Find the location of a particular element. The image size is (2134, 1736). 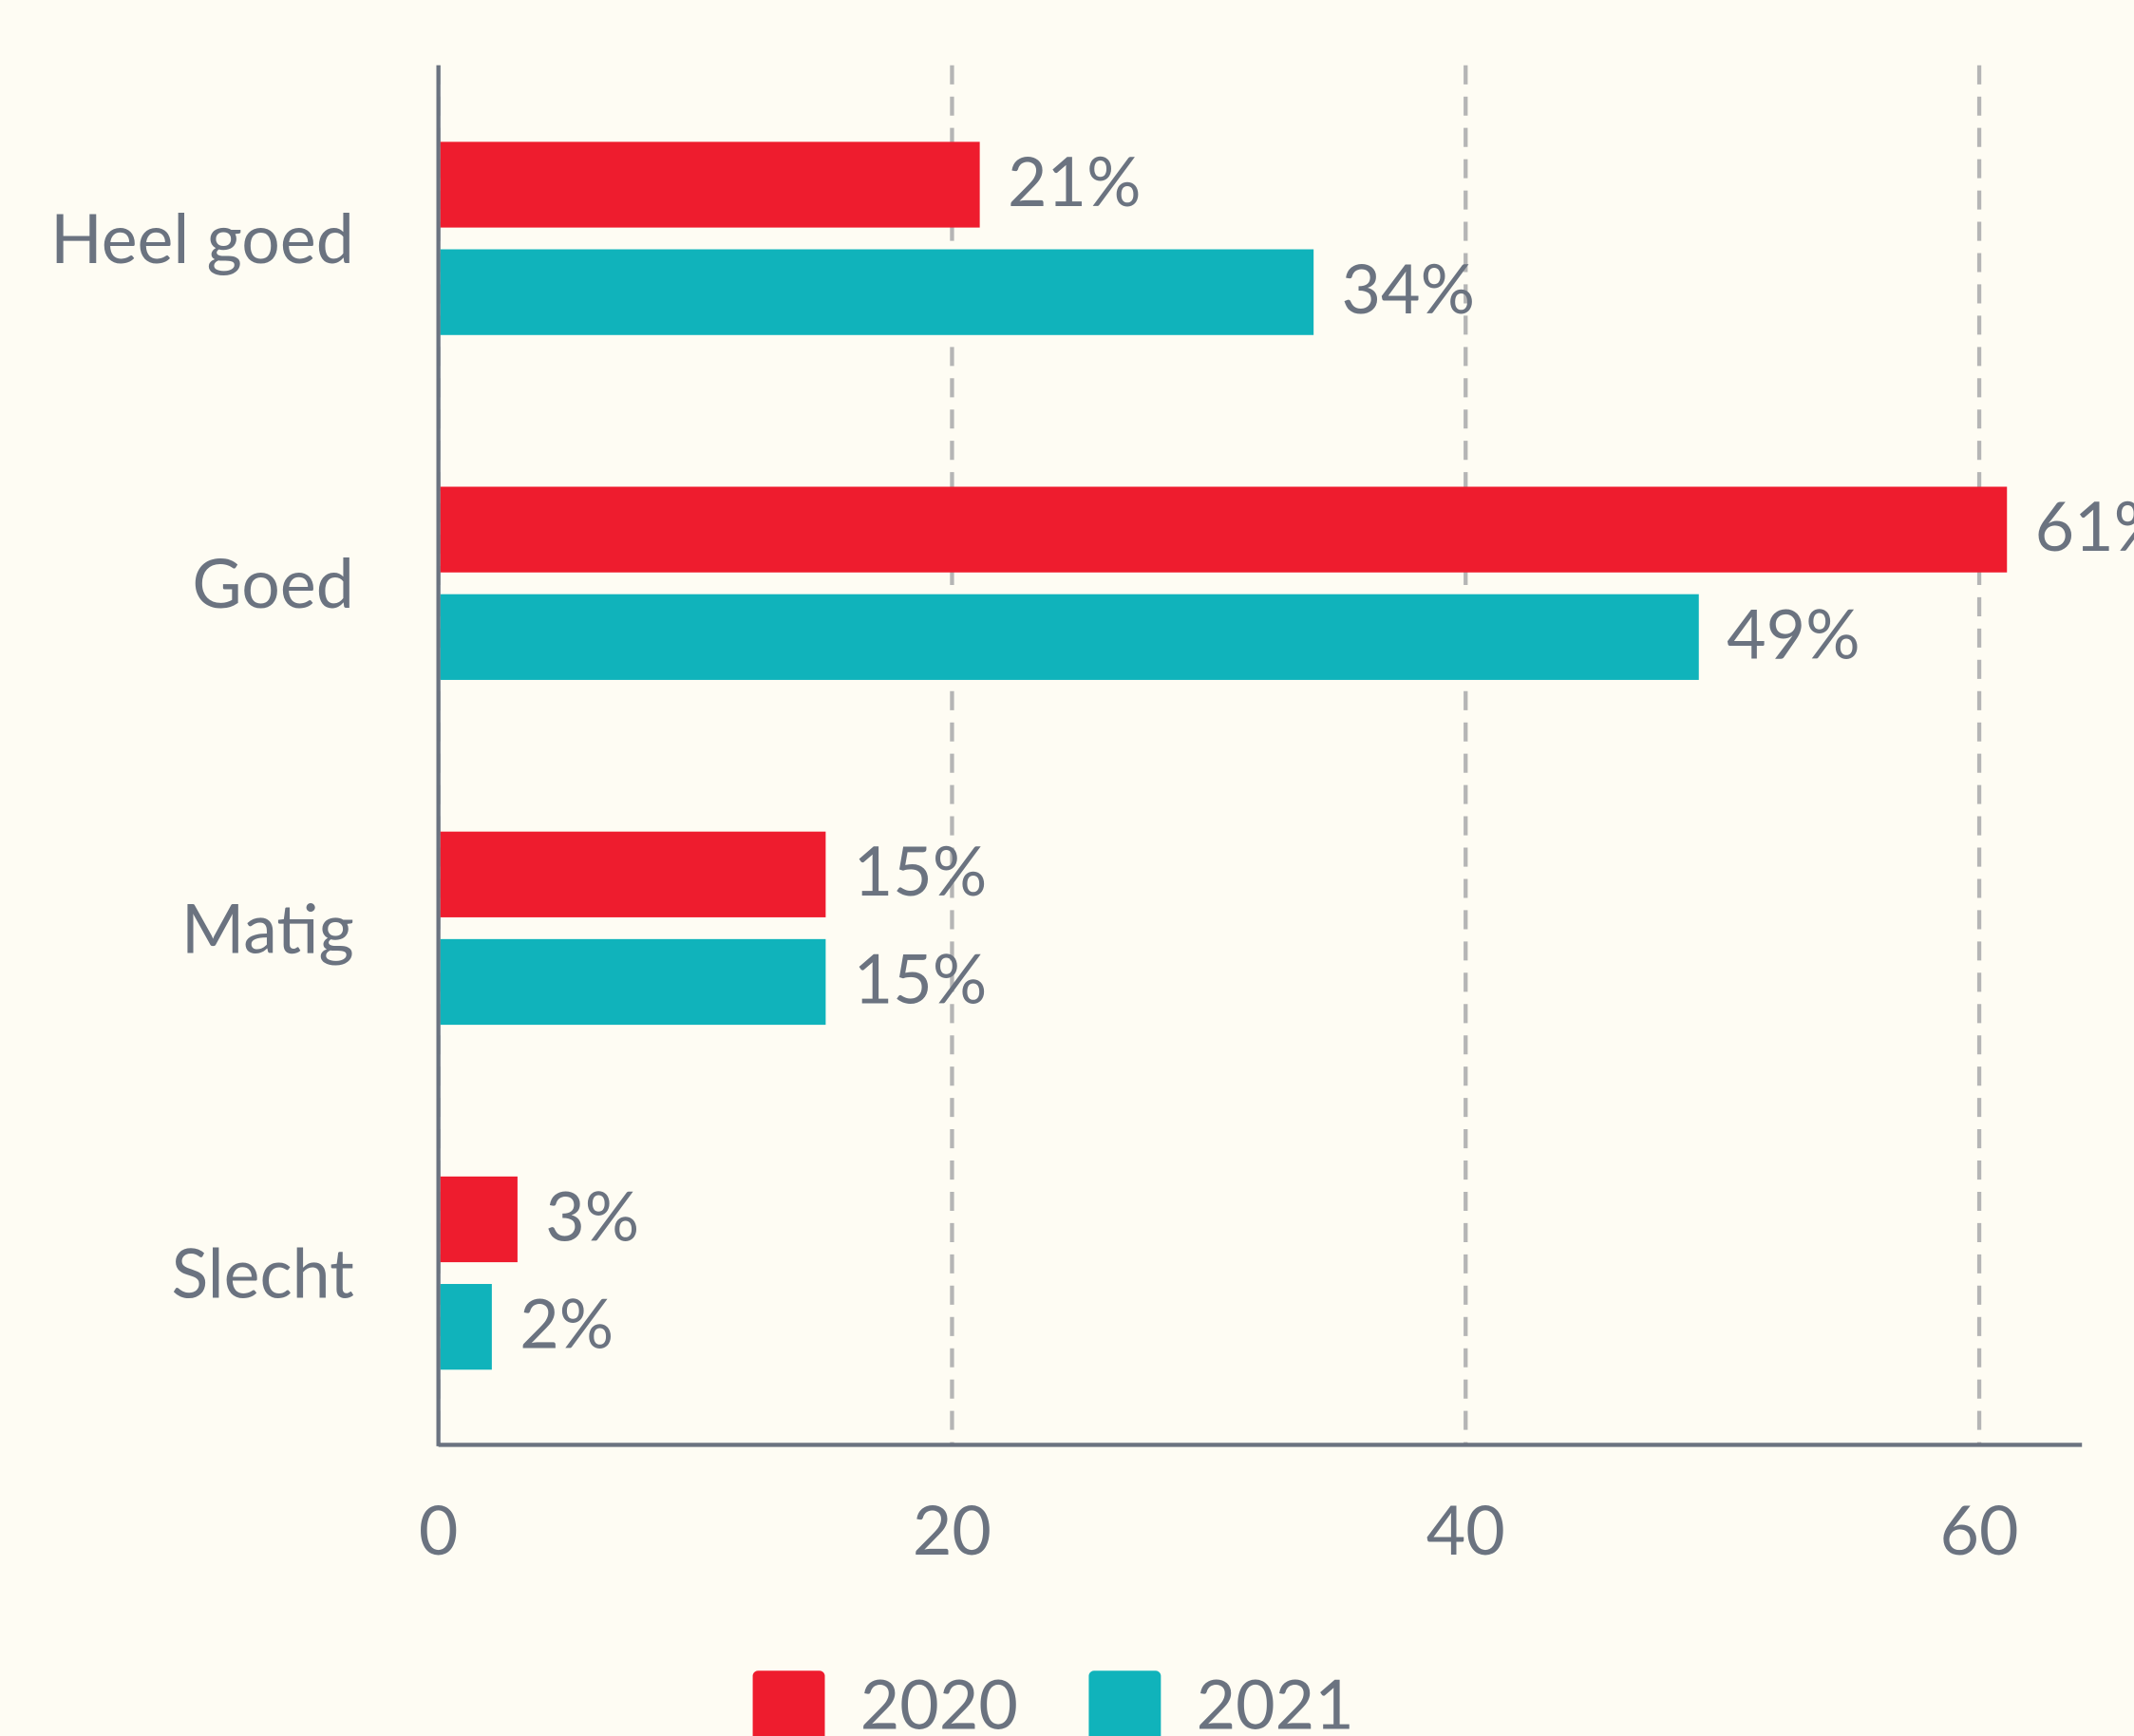

x-tick-label: 60 is located at coordinates (1980, 1529).